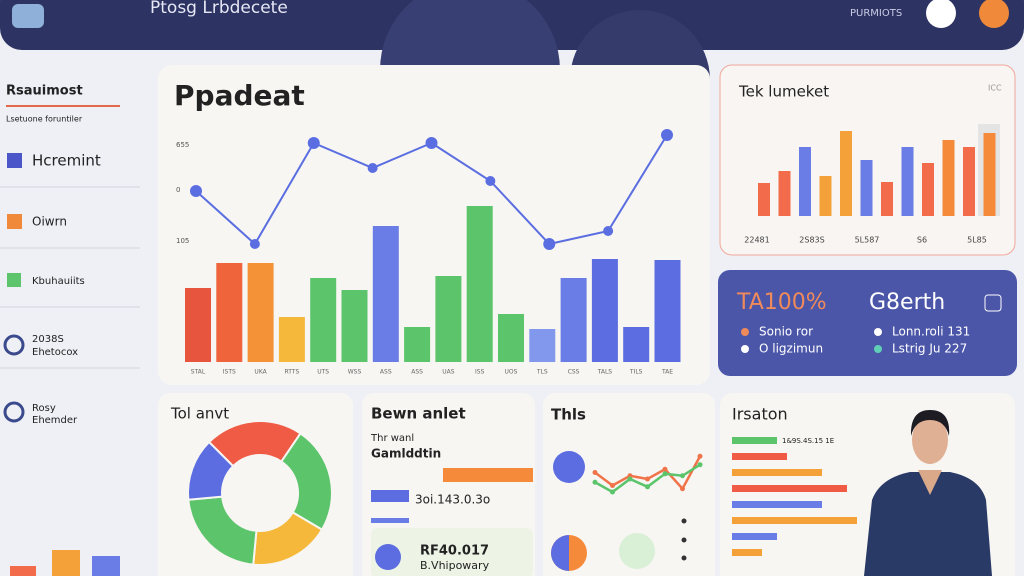 The width and height of the screenshot is (1024, 576). I want to click on x-tick-label: 2S83S, so click(811, 240).